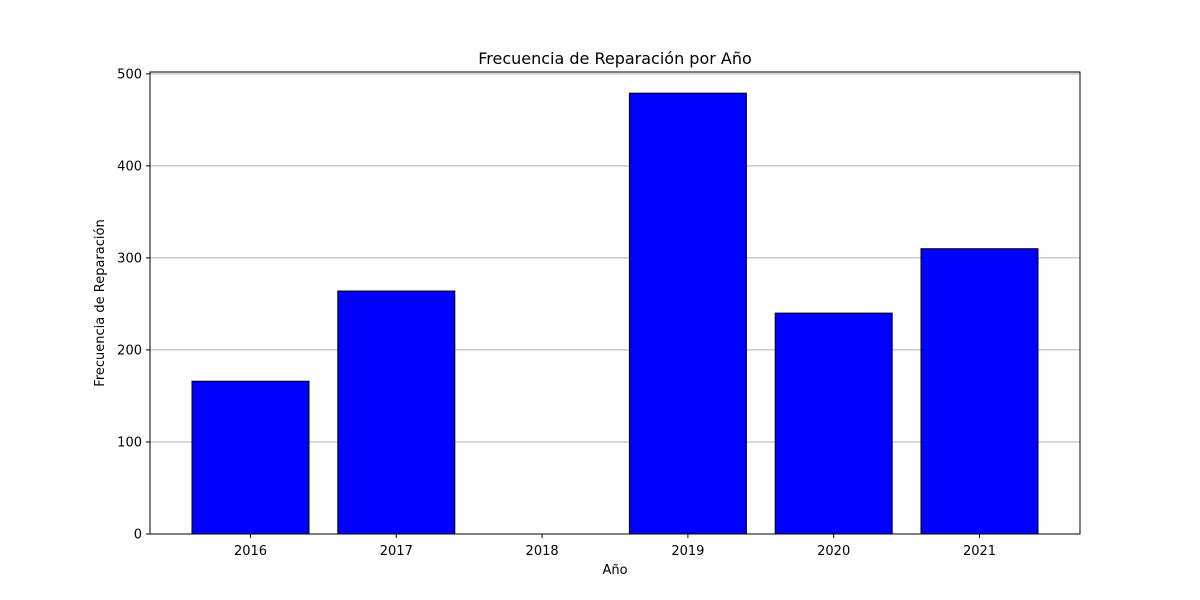 The image size is (1200, 600). I want to click on y-axis-label: Frecuencia de Reparación, so click(100, 302).